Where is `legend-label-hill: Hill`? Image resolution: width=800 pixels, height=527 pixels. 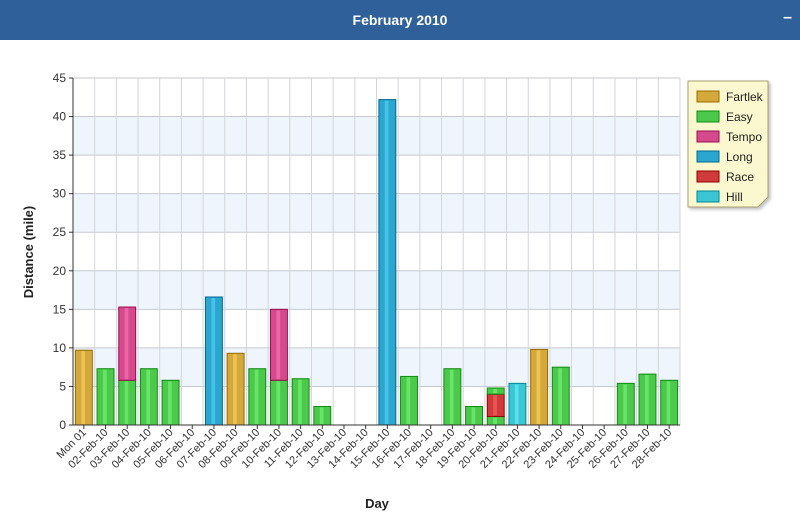 legend-label-hill: Hill is located at coordinates (734, 197).